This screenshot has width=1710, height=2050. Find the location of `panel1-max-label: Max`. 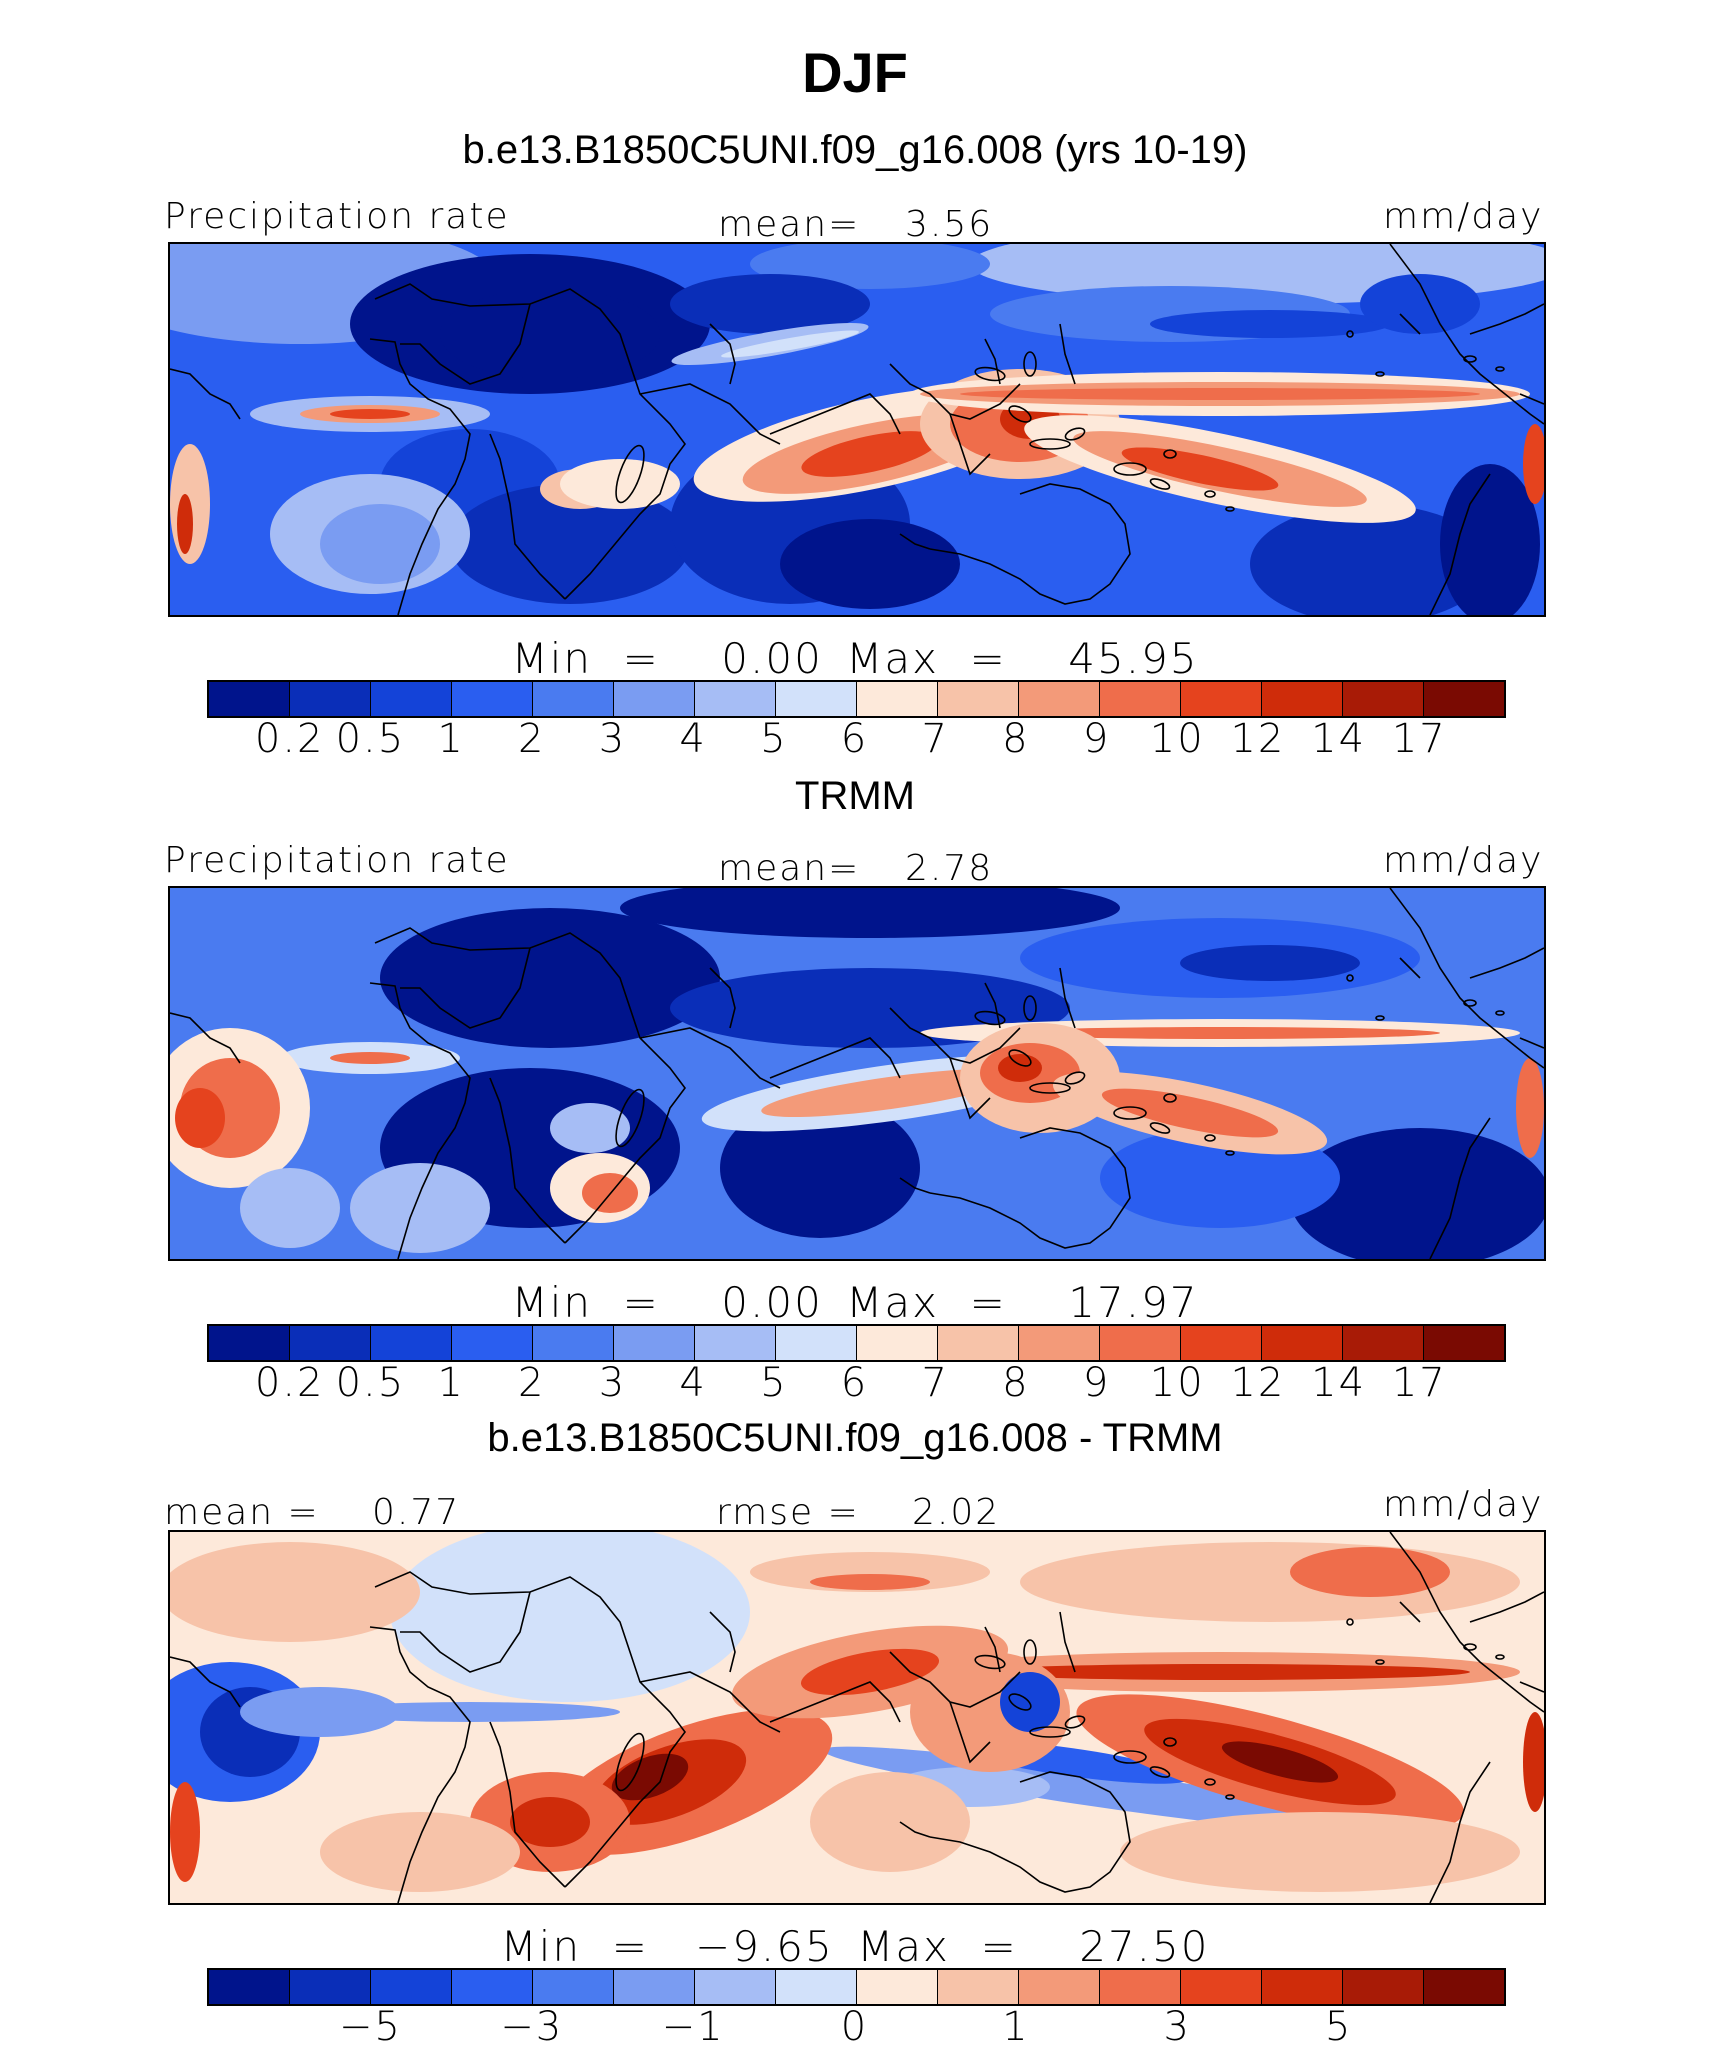

panel1-max-label: Max is located at coordinates (892, 658).